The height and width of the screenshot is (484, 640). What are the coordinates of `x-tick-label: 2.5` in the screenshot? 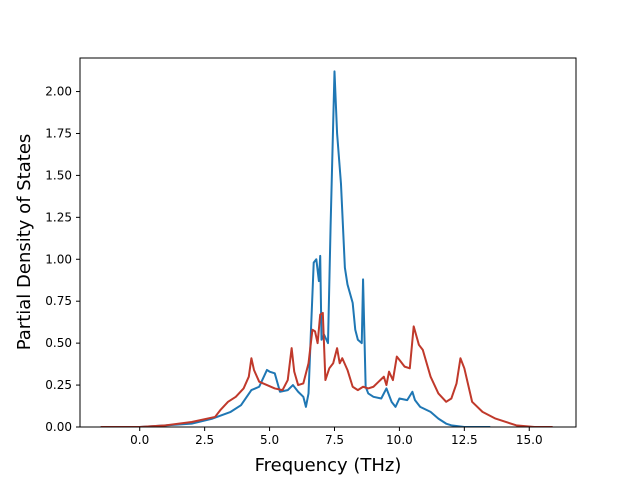 It's located at (204, 440).